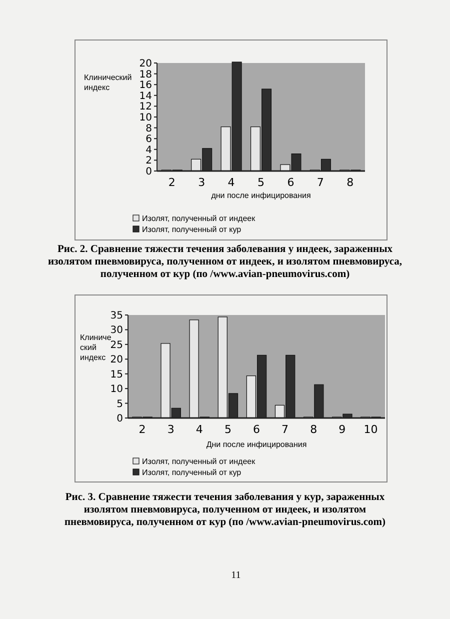  I want to click on y-tick-label: 35, so click(116, 316).